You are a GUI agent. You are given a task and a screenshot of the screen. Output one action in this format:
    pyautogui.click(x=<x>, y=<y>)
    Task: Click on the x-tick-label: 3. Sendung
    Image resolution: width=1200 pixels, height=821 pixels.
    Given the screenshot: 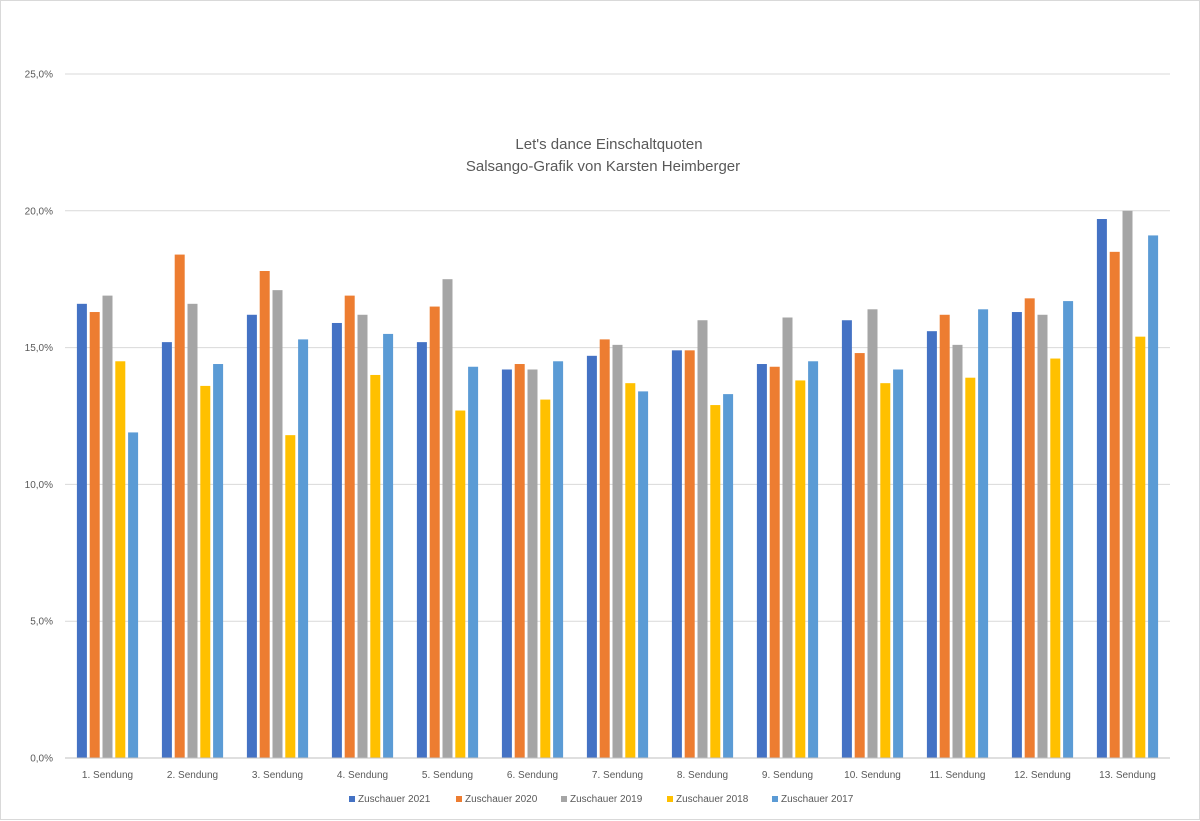 What is the action you would take?
    pyautogui.click(x=277, y=775)
    